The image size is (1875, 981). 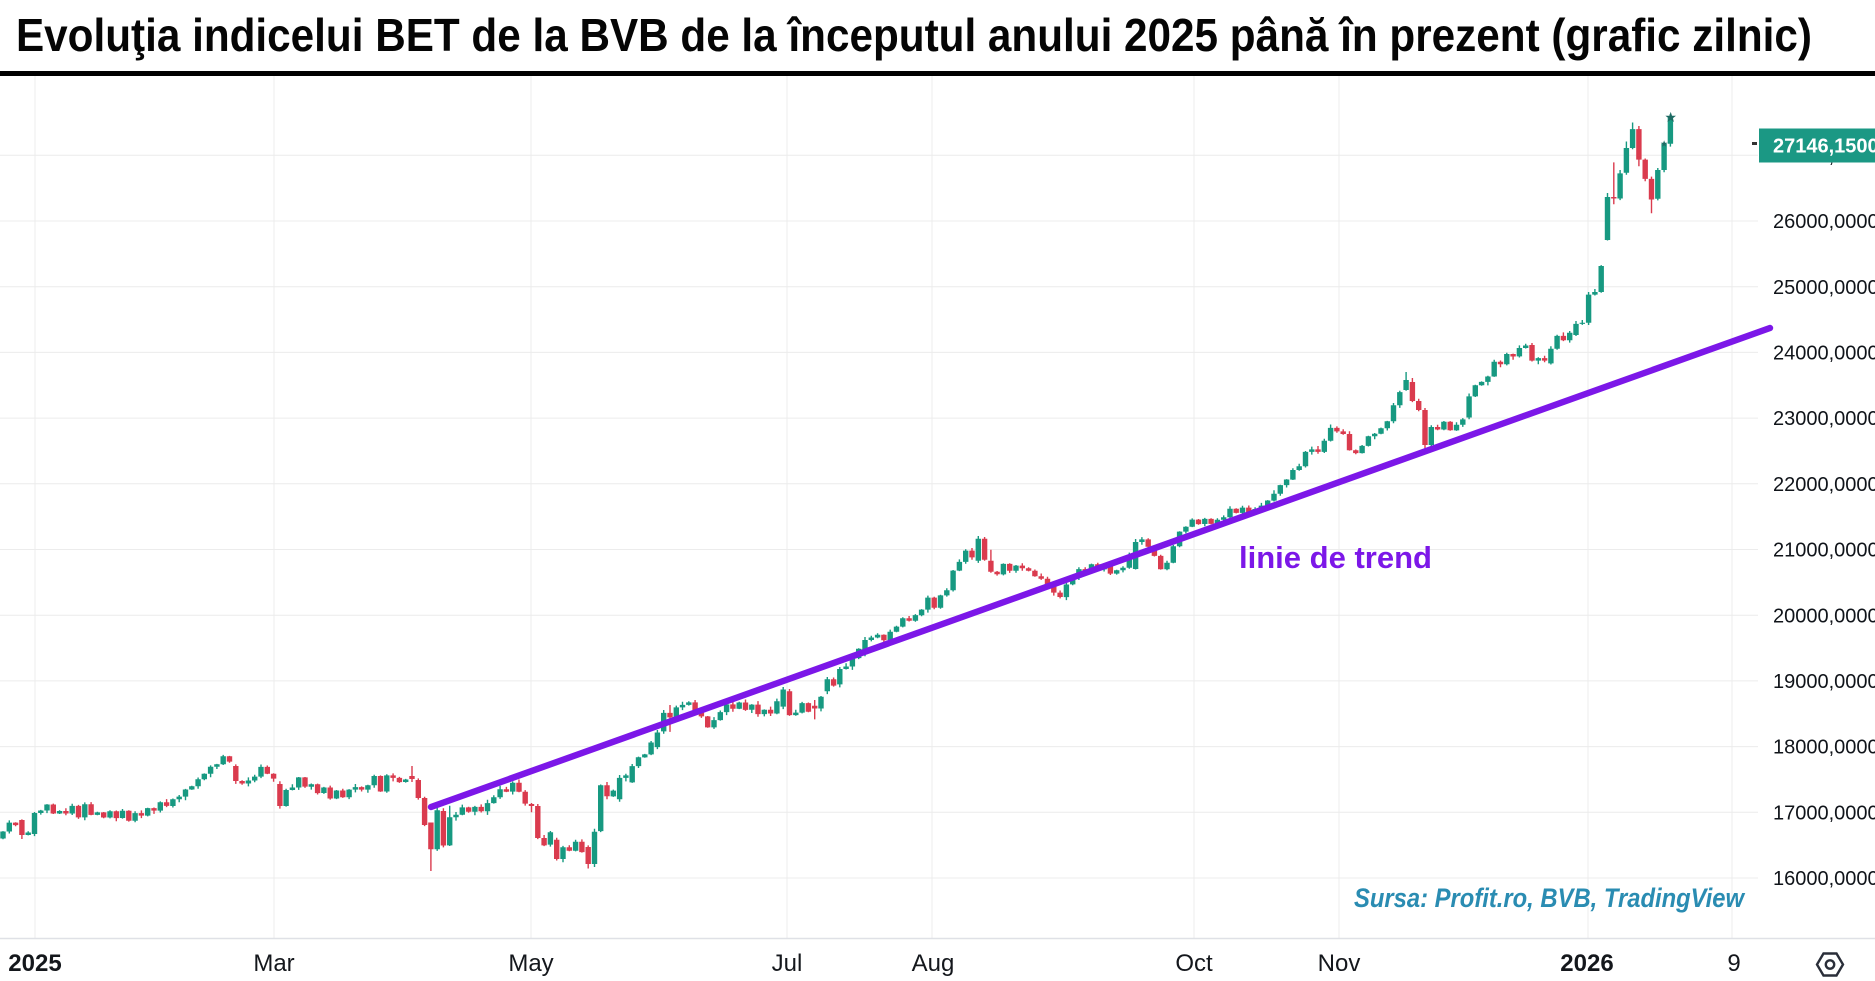 What do you see at coordinates (273, 963) in the screenshot?
I see `svg-text: Mar` at bounding box center [273, 963].